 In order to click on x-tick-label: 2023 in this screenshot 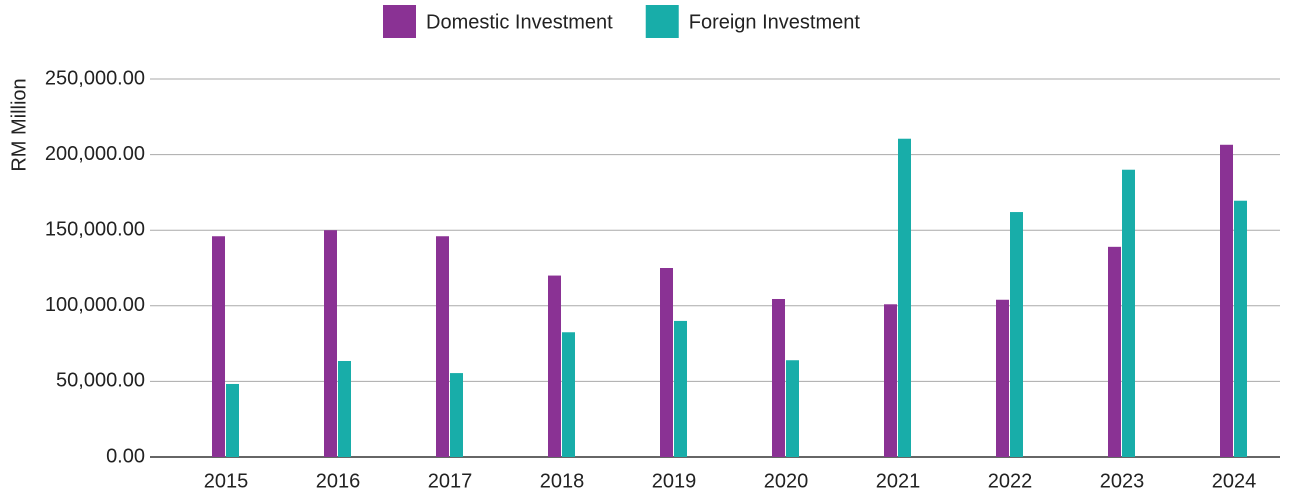, I will do `click(1122, 481)`.